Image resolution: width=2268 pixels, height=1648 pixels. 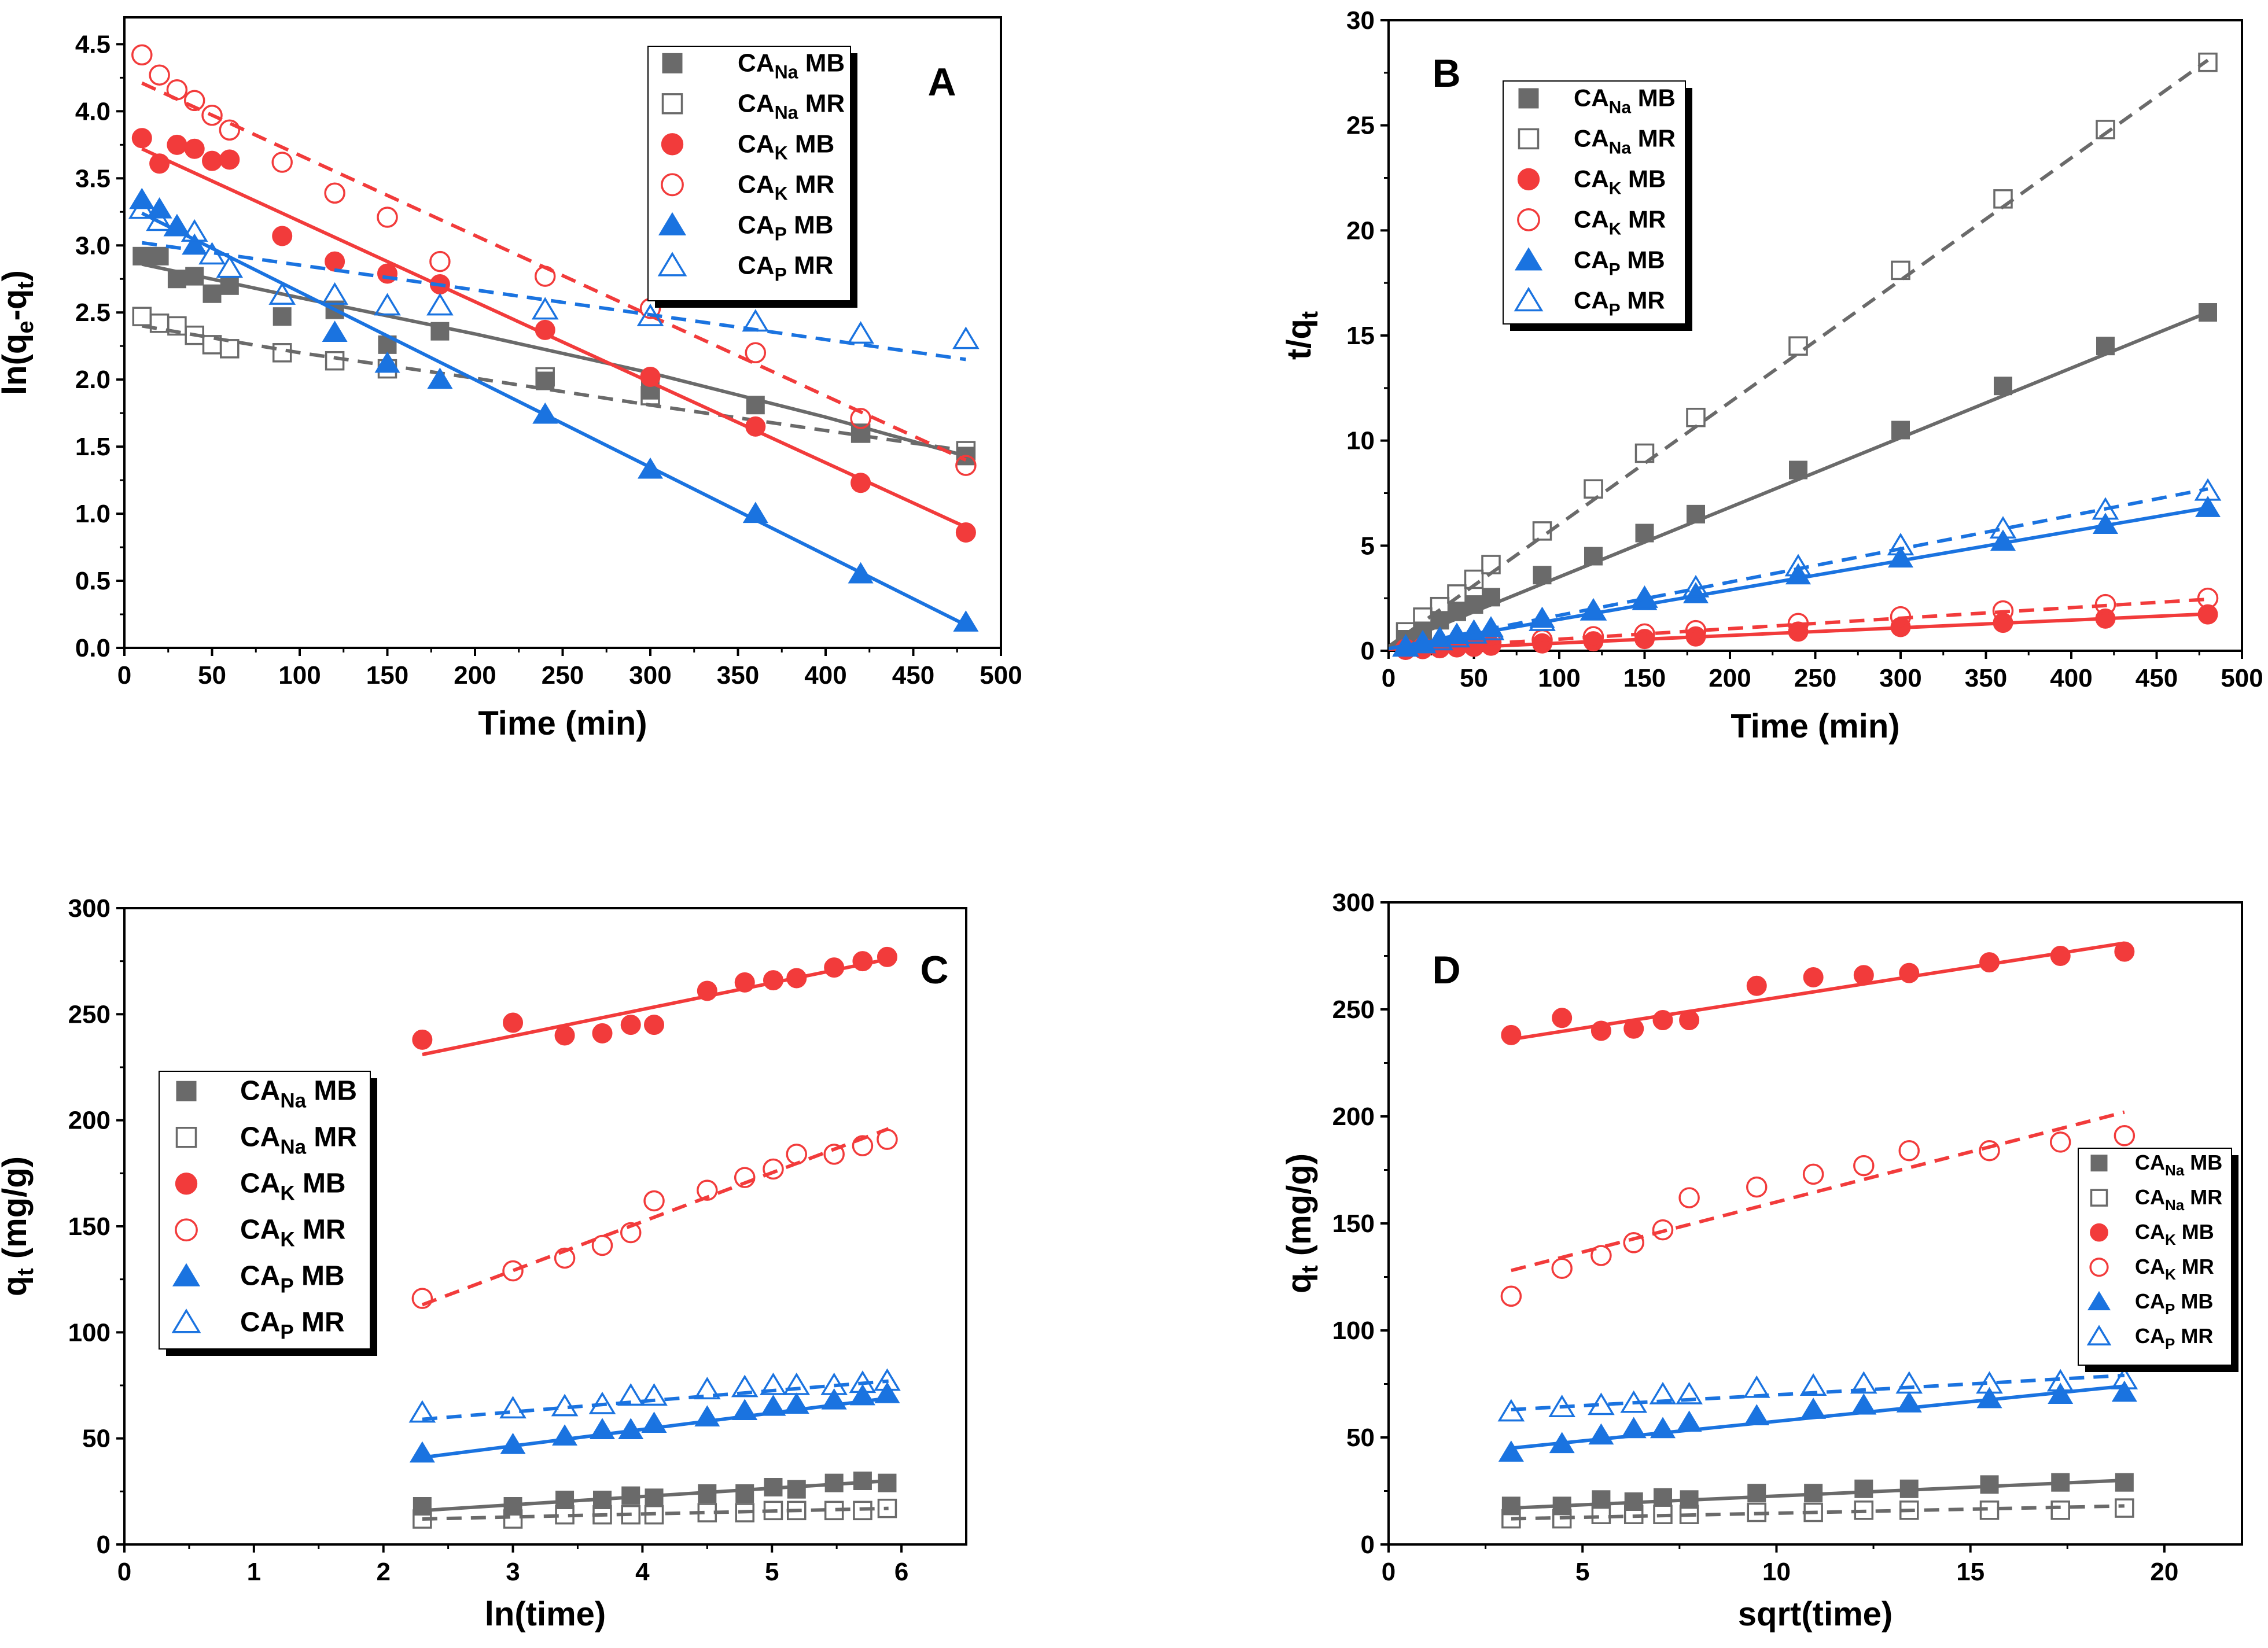 What do you see at coordinates (554, 360) in the screenshot?
I see `fit-line-cana-mb` at bounding box center [554, 360].